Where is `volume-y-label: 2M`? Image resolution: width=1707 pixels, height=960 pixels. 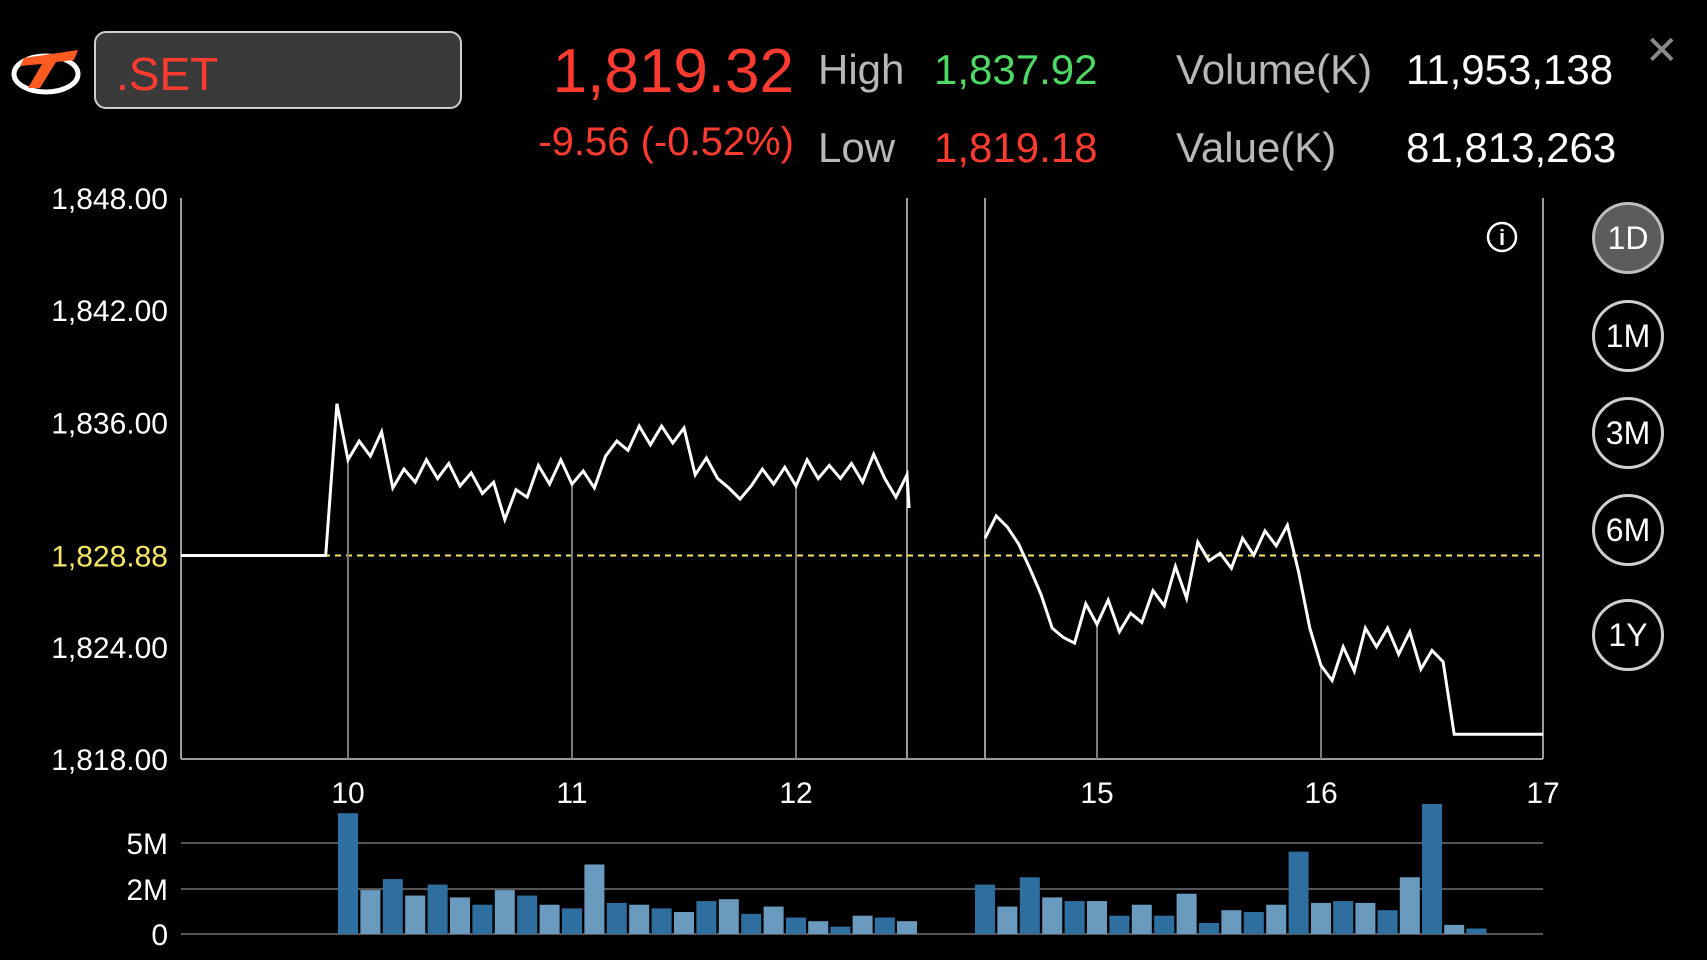 volume-y-label: 2M is located at coordinates (147, 890).